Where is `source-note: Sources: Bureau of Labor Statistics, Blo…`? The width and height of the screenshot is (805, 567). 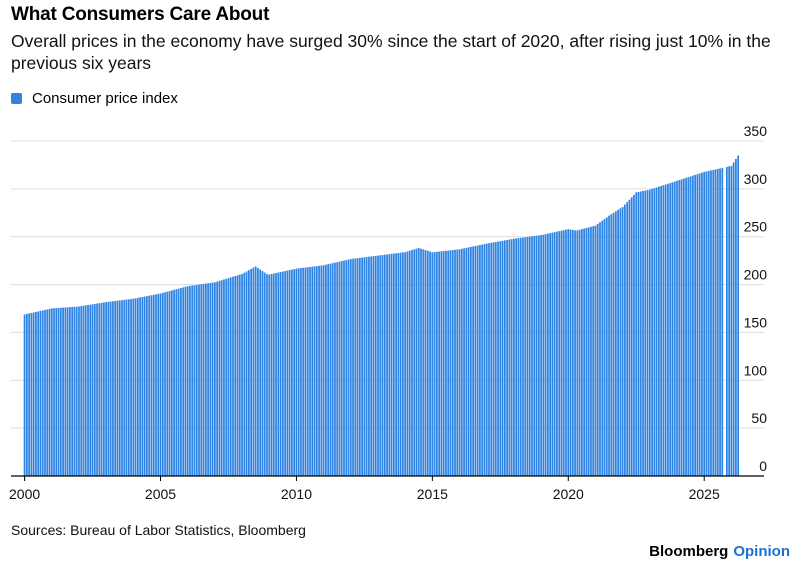
source-note: Sources: Bureau of Labor Statistics, Blo… is located at coordinates (158, 530).